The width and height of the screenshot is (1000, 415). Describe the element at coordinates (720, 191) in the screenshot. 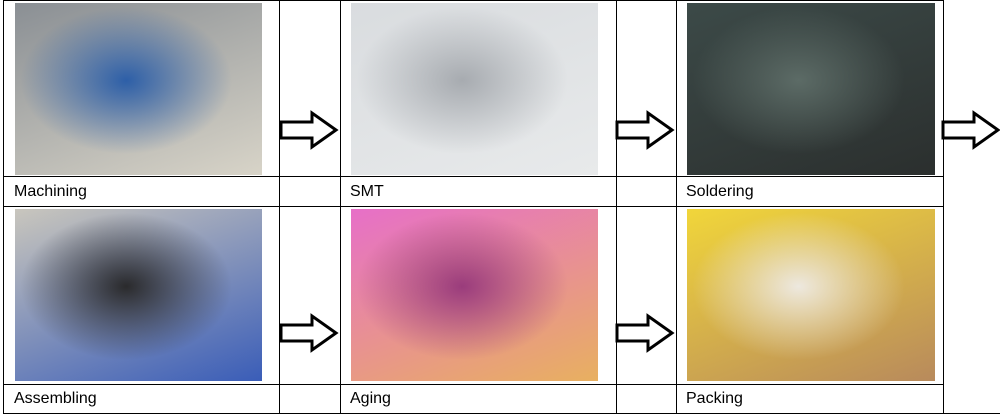

I see `step-label-soldering: Soldering` at that location.